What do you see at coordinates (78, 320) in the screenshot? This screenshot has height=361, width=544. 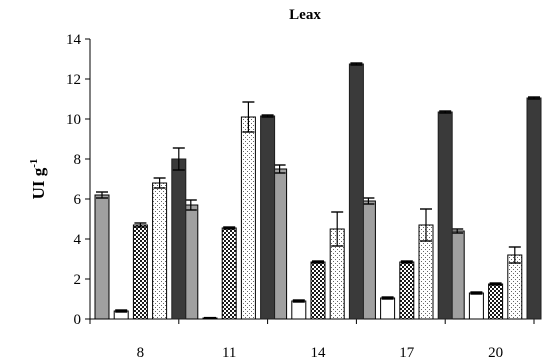 I see `y-tick-label: 0` at bounding box center [78, 320].